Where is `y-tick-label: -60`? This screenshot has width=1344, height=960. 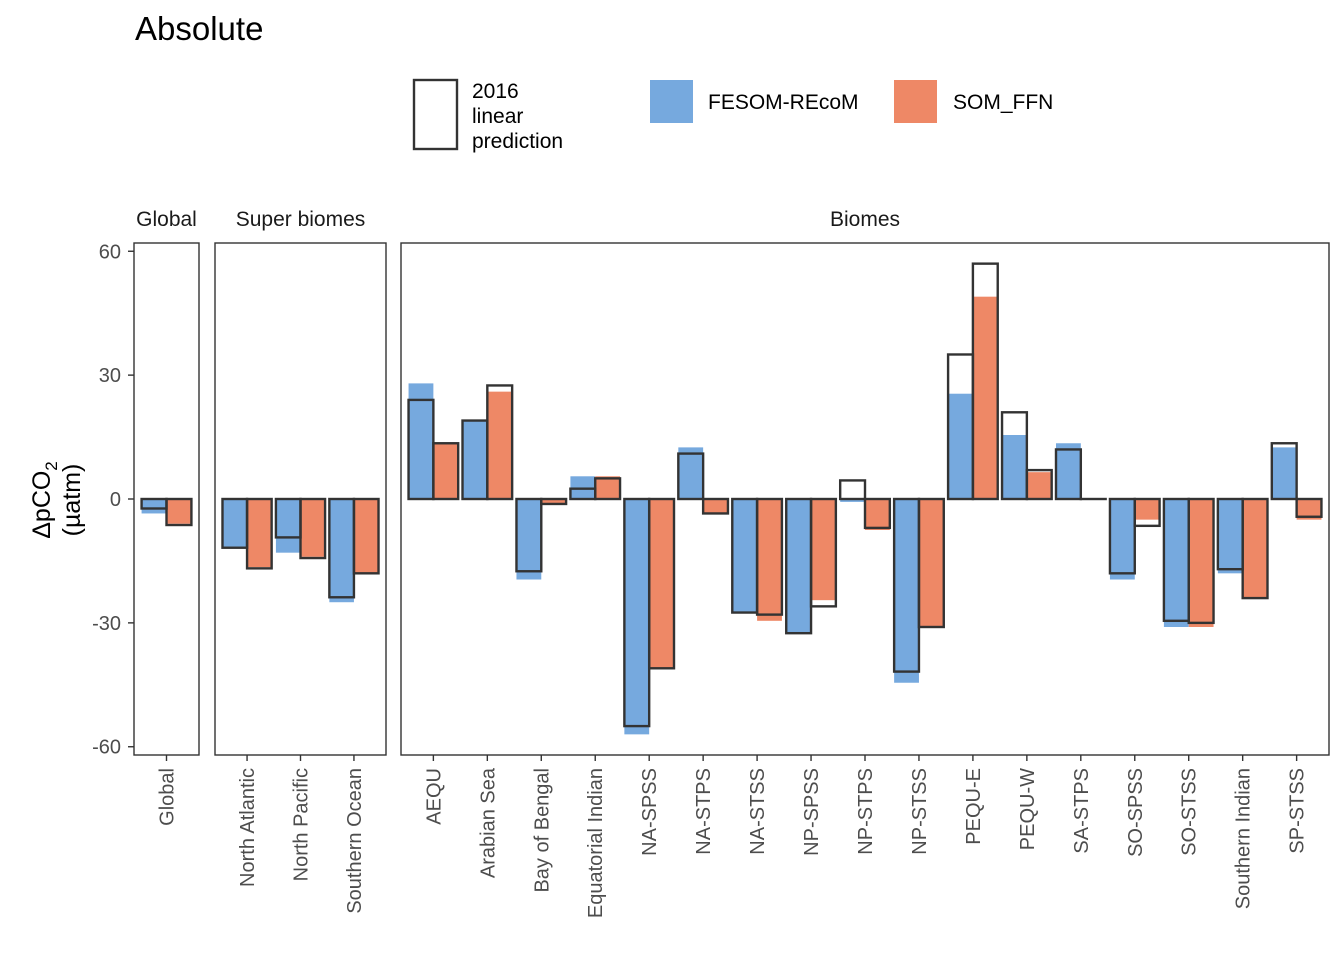
y-tick-label: -60 is located at coordinates (106, 748).